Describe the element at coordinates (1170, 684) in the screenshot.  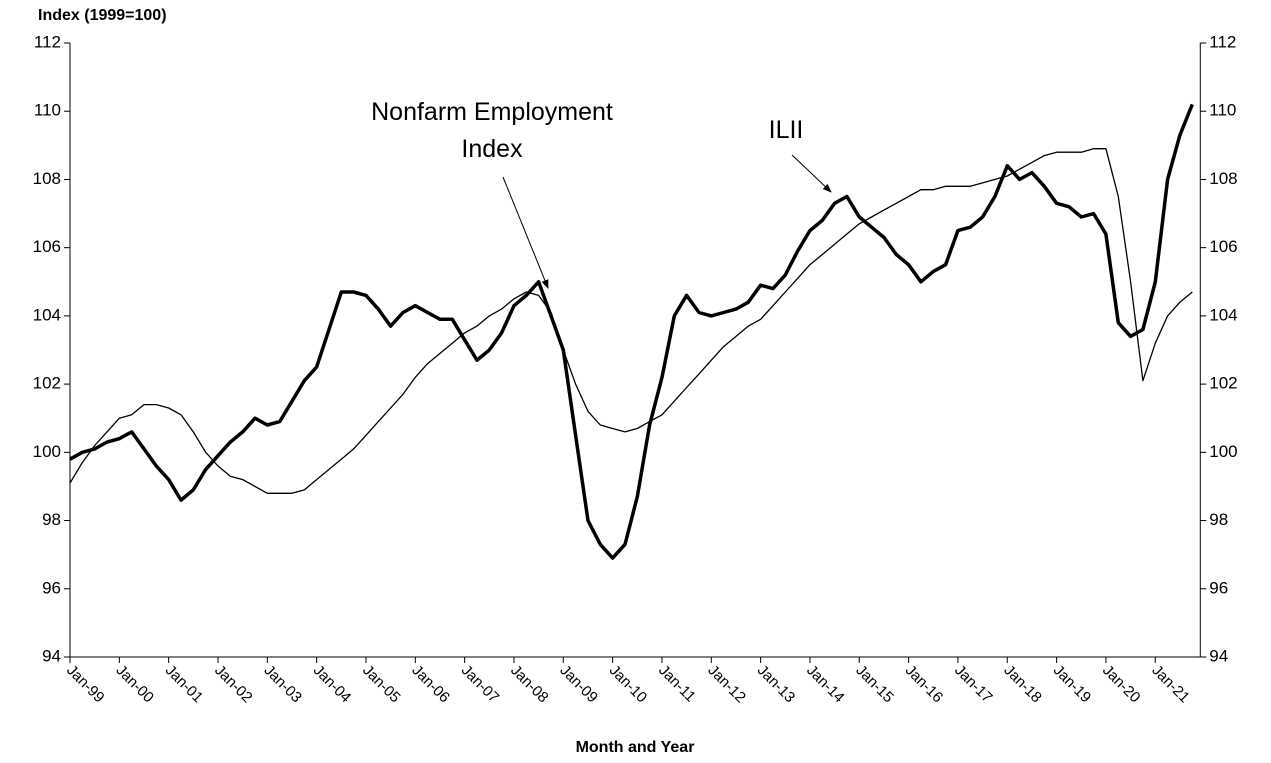
I see `x-tick-label: Jan-21` at that location.